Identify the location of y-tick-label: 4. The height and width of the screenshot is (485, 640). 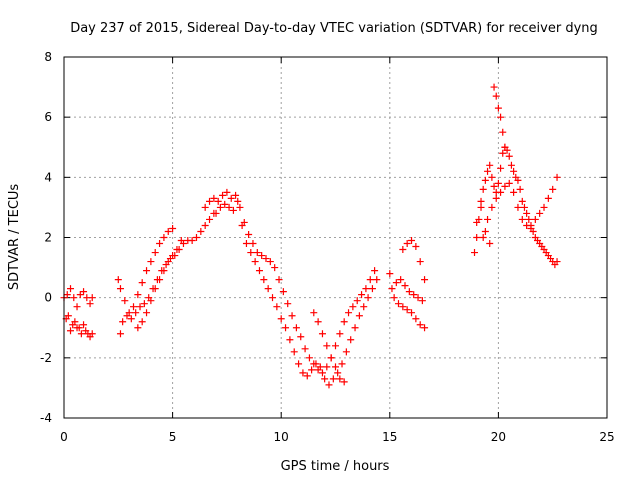
(48, 177).